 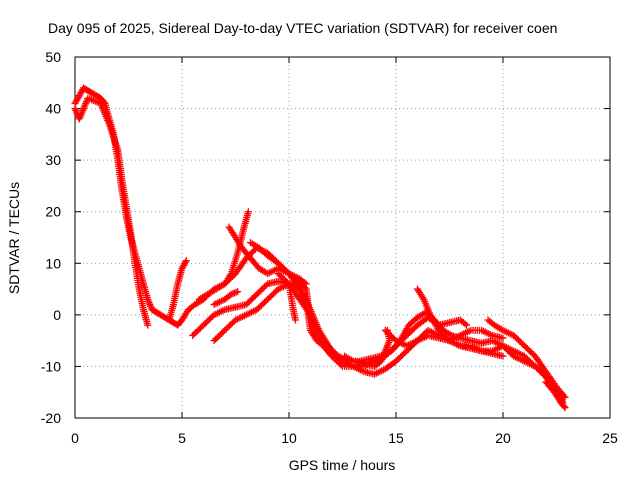 I want to click on y-tick-label: 50, so click(x=53, y=57).